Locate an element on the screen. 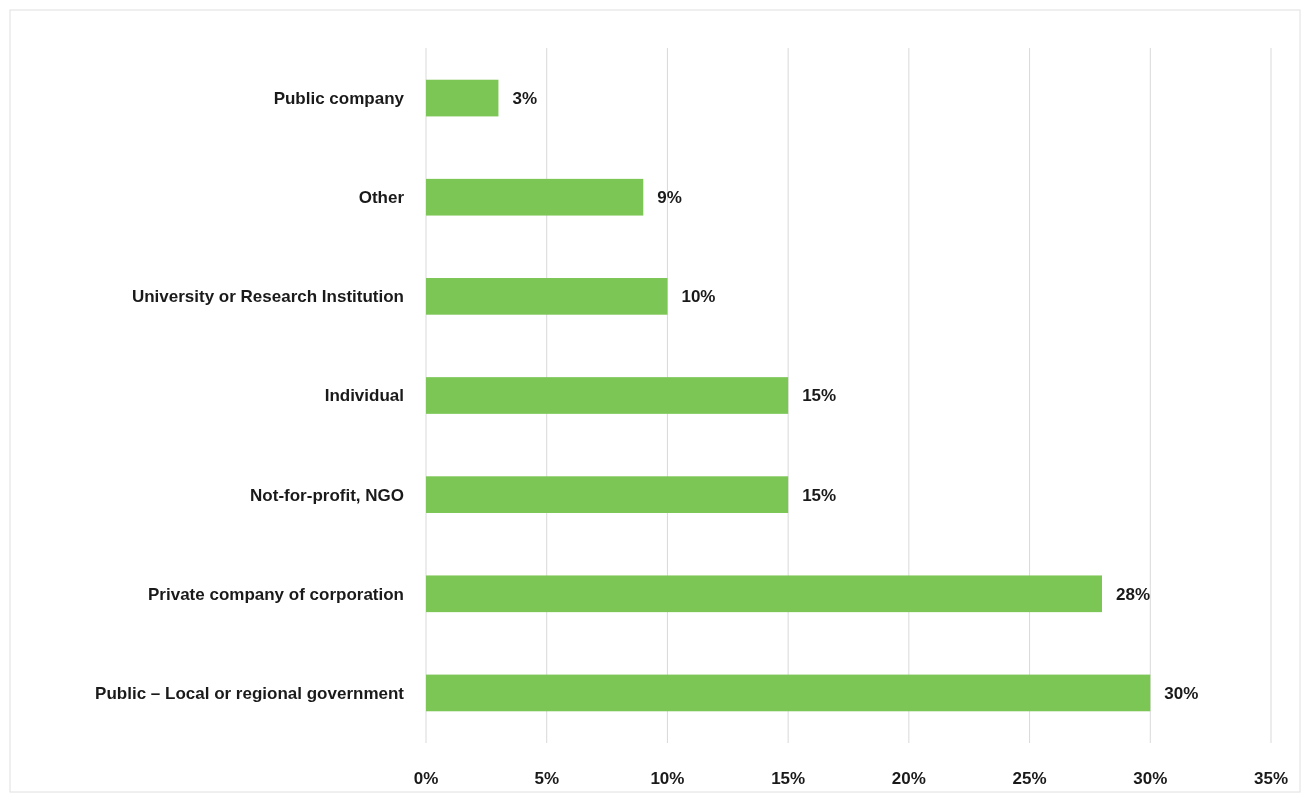 The width and height of the screenshot is (1310, 802). x-tick-label: 20% is located at coordinates (908, 778).